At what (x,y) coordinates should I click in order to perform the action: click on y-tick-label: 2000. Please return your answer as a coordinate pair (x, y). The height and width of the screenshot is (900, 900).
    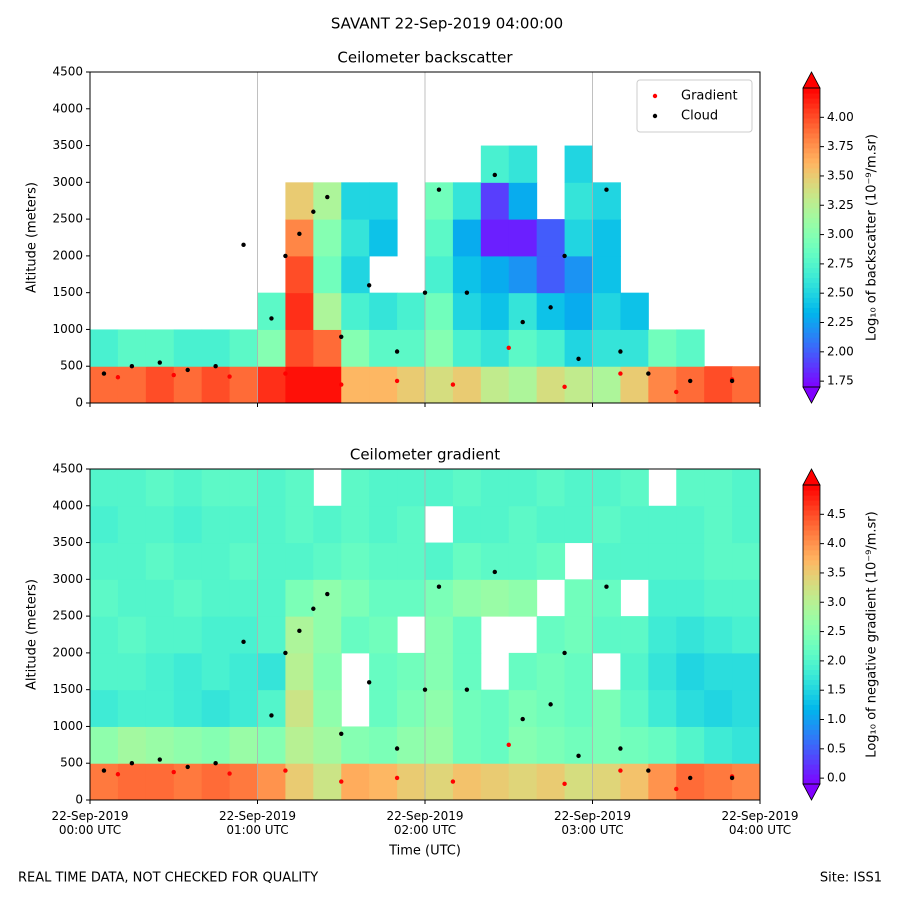
    Looking at the image, I should click on (67, 255).